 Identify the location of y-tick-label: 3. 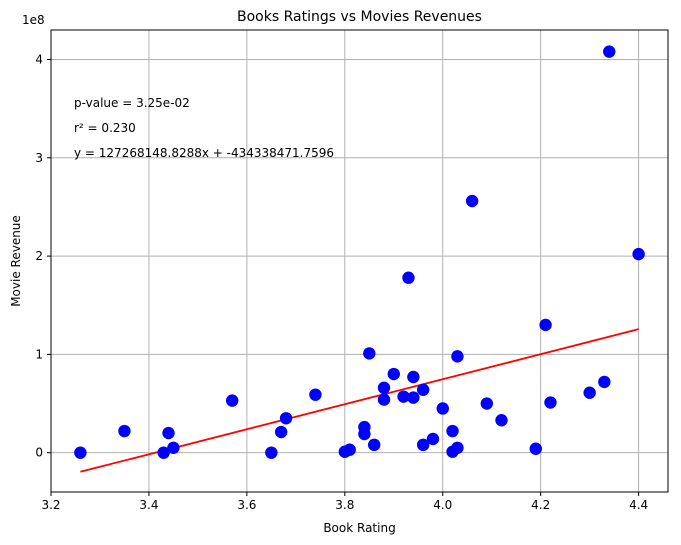
(39, 158).